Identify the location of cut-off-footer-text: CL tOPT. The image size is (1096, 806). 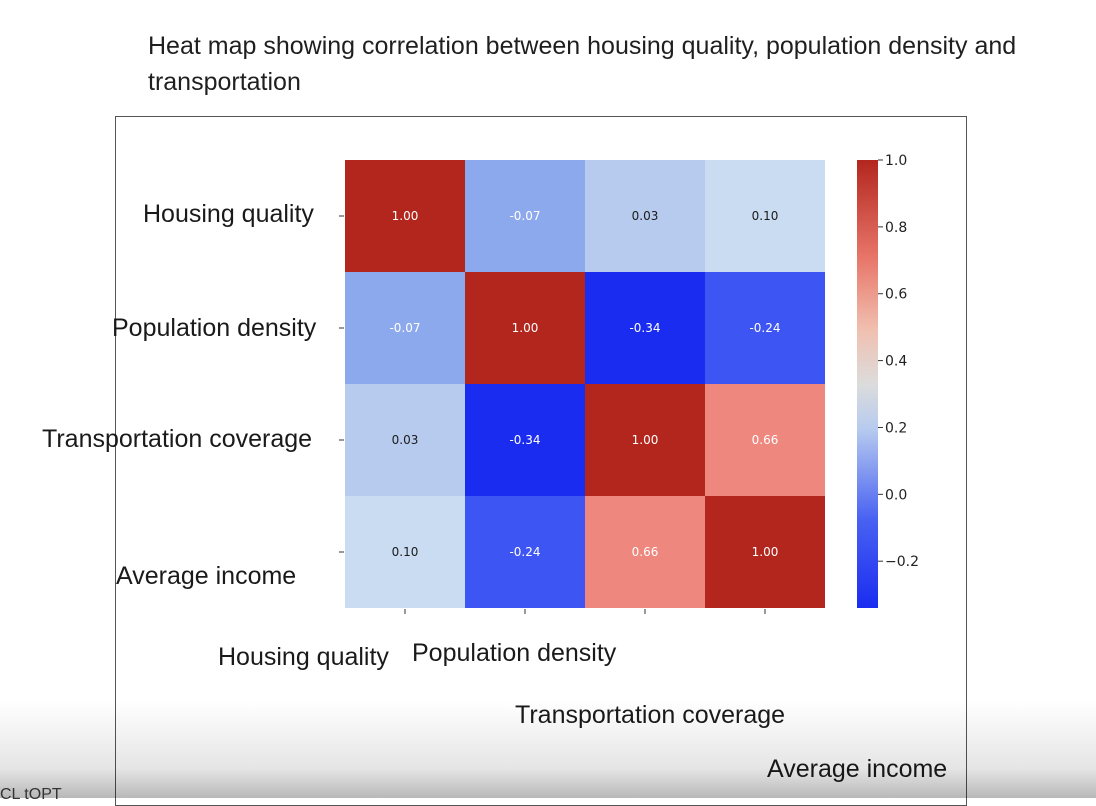
(31, 794).